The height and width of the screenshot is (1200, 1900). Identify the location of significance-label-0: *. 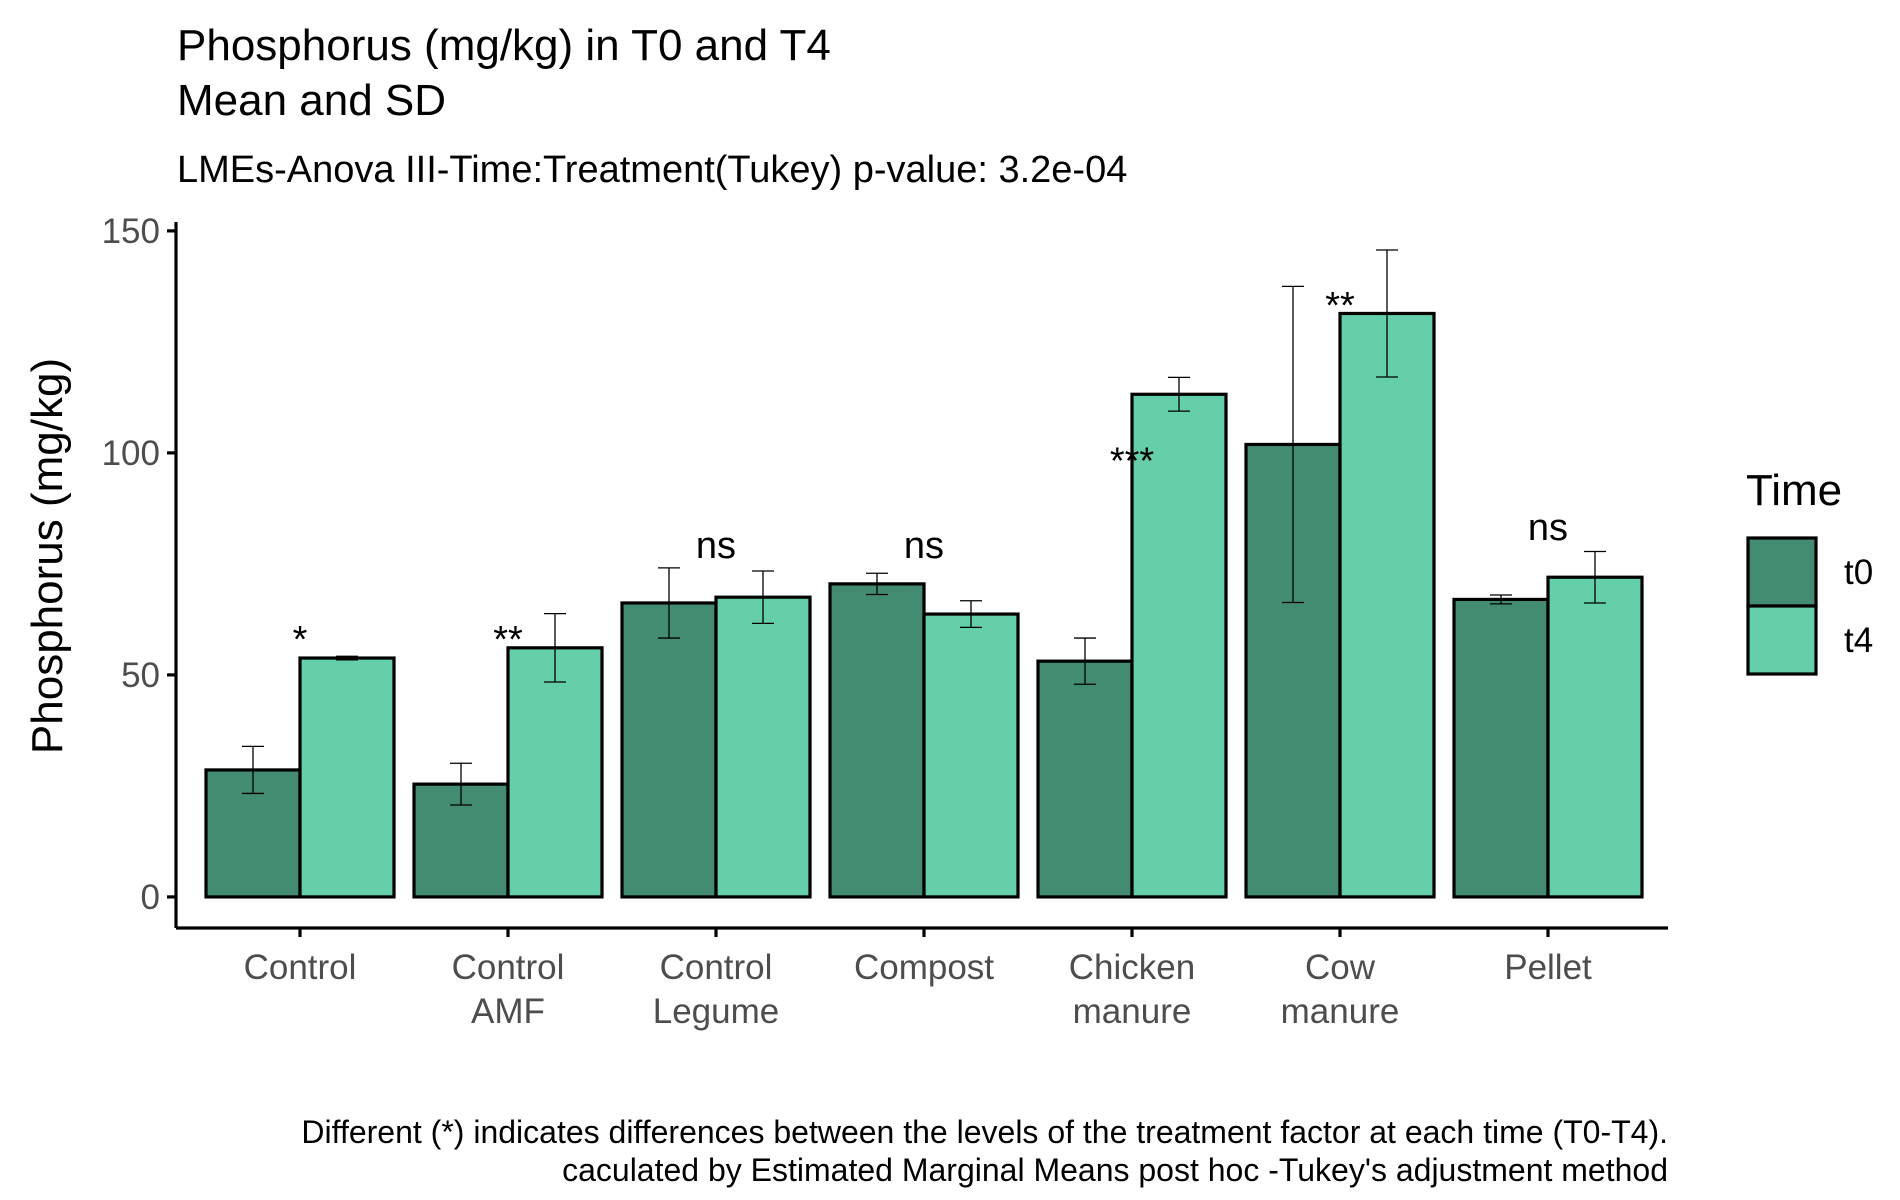
(300, 640).